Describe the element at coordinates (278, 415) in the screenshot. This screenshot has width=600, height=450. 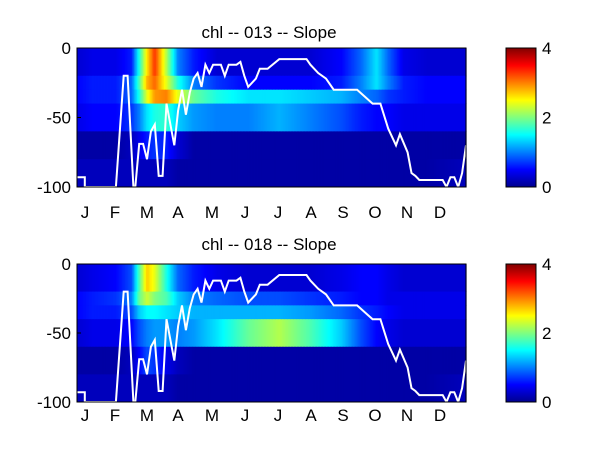
I see `x-tick-label: J` at that location.